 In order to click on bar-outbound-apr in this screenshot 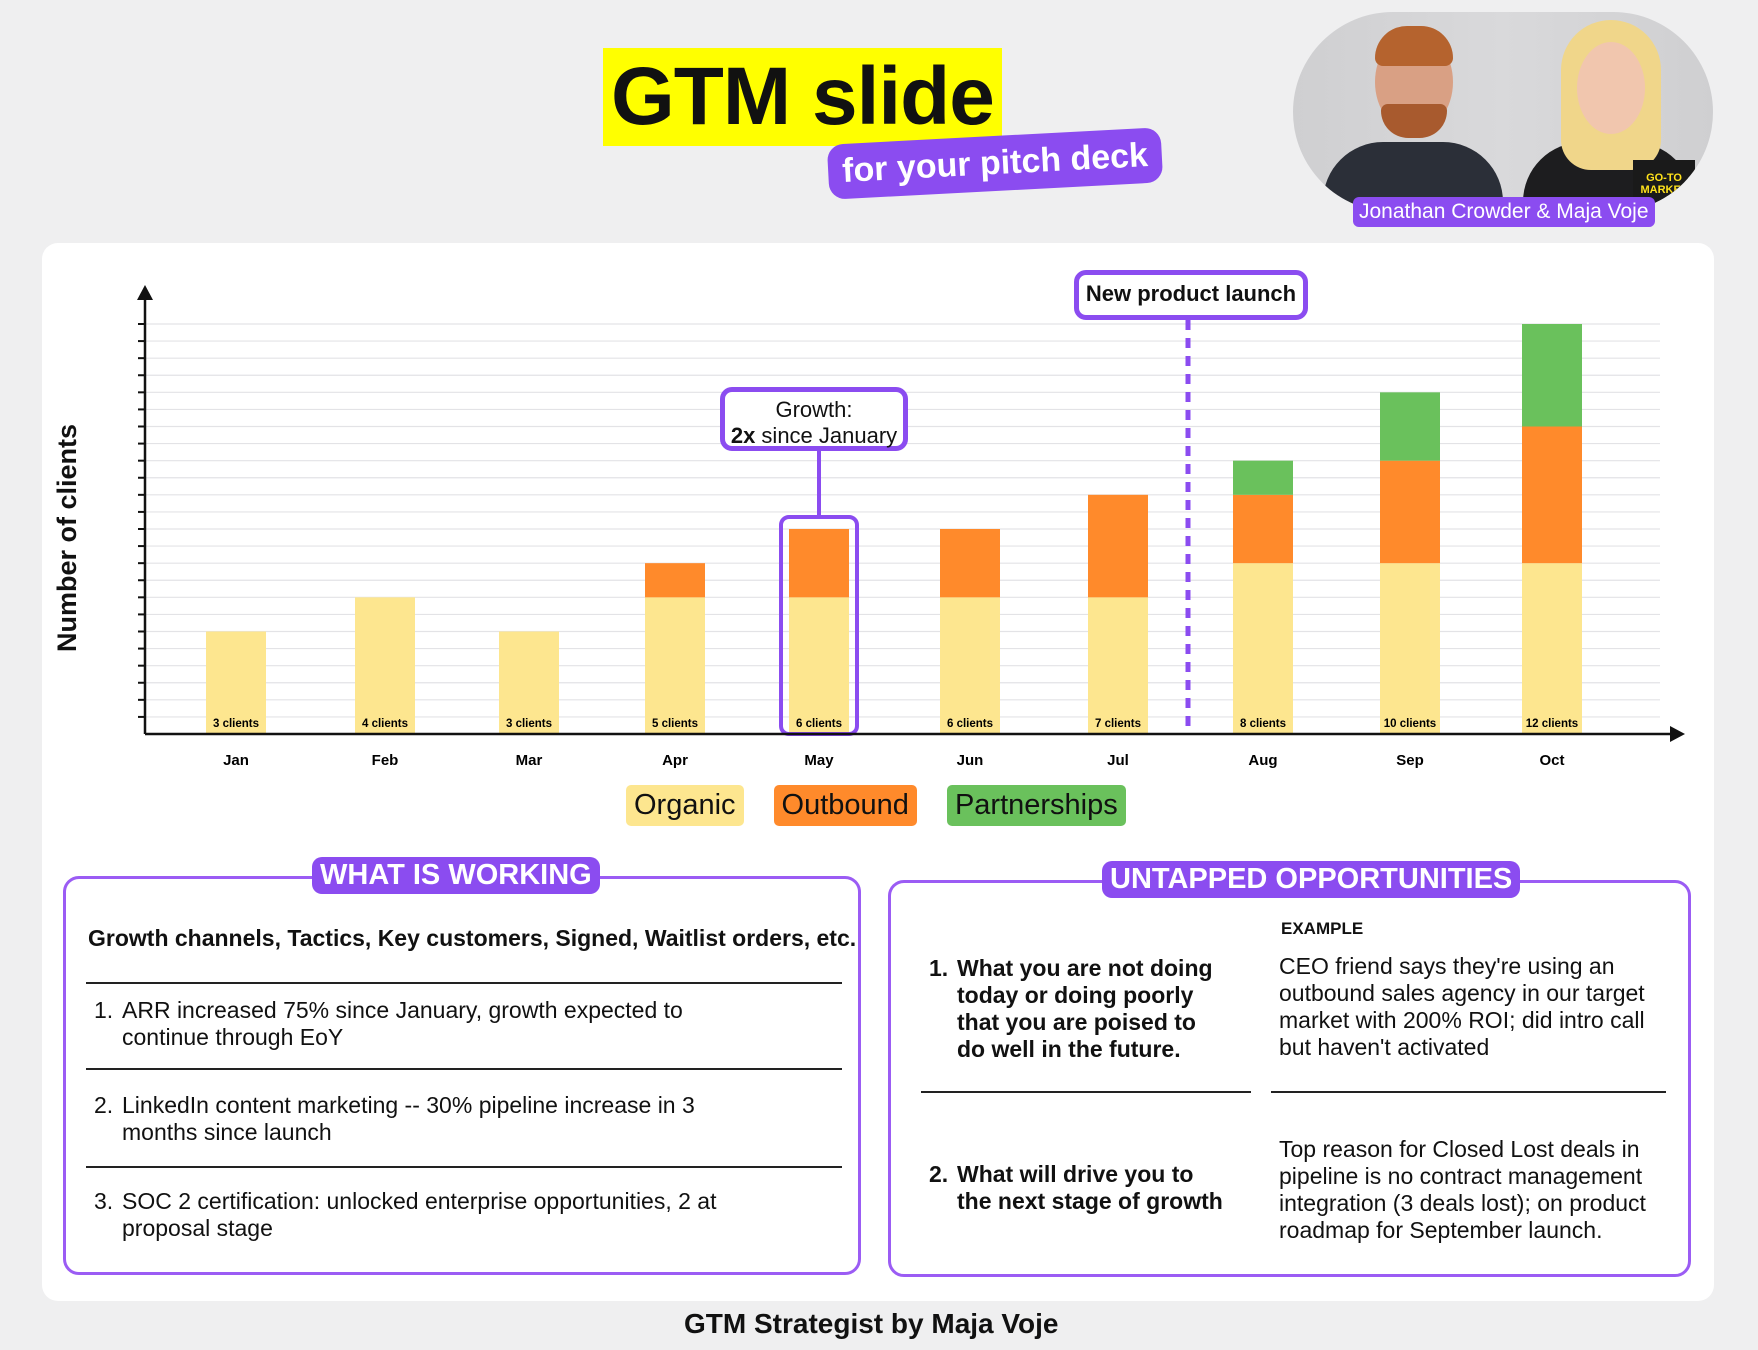, I will do `click(675, 580)`.